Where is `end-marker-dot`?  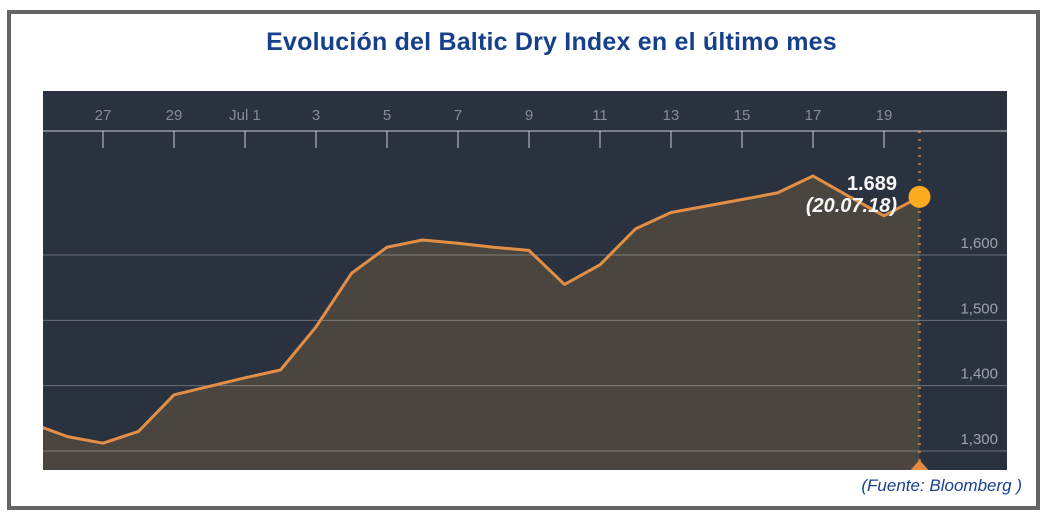
end-marker-dot is located at coordinates (919, 196).